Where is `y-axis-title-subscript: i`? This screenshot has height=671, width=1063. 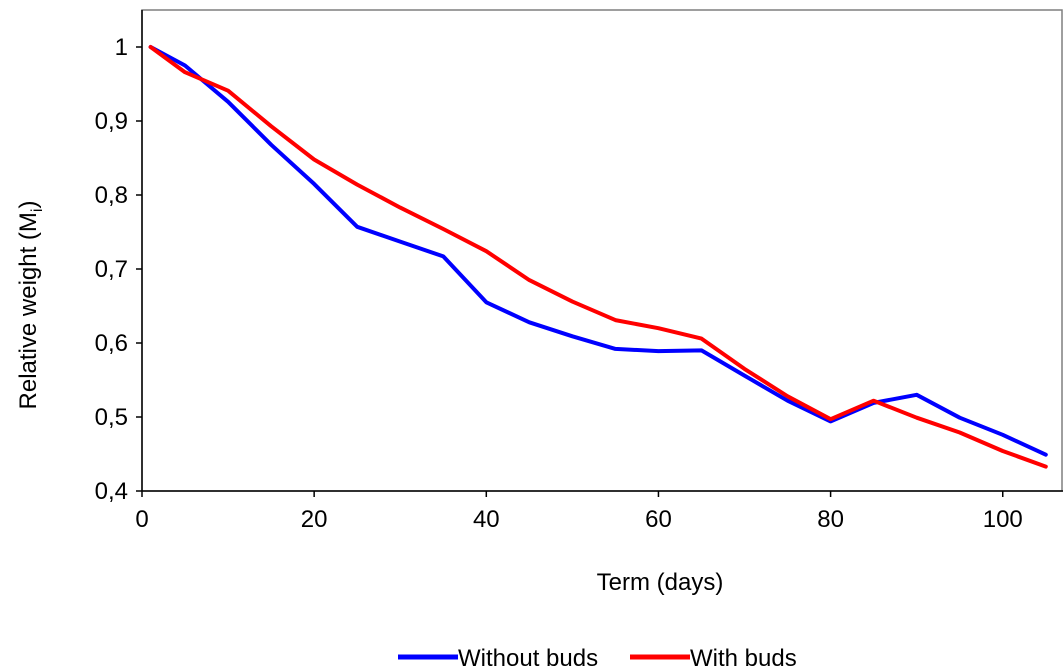 y-axis-title-subscript: i is located at coordinates (37, 211).